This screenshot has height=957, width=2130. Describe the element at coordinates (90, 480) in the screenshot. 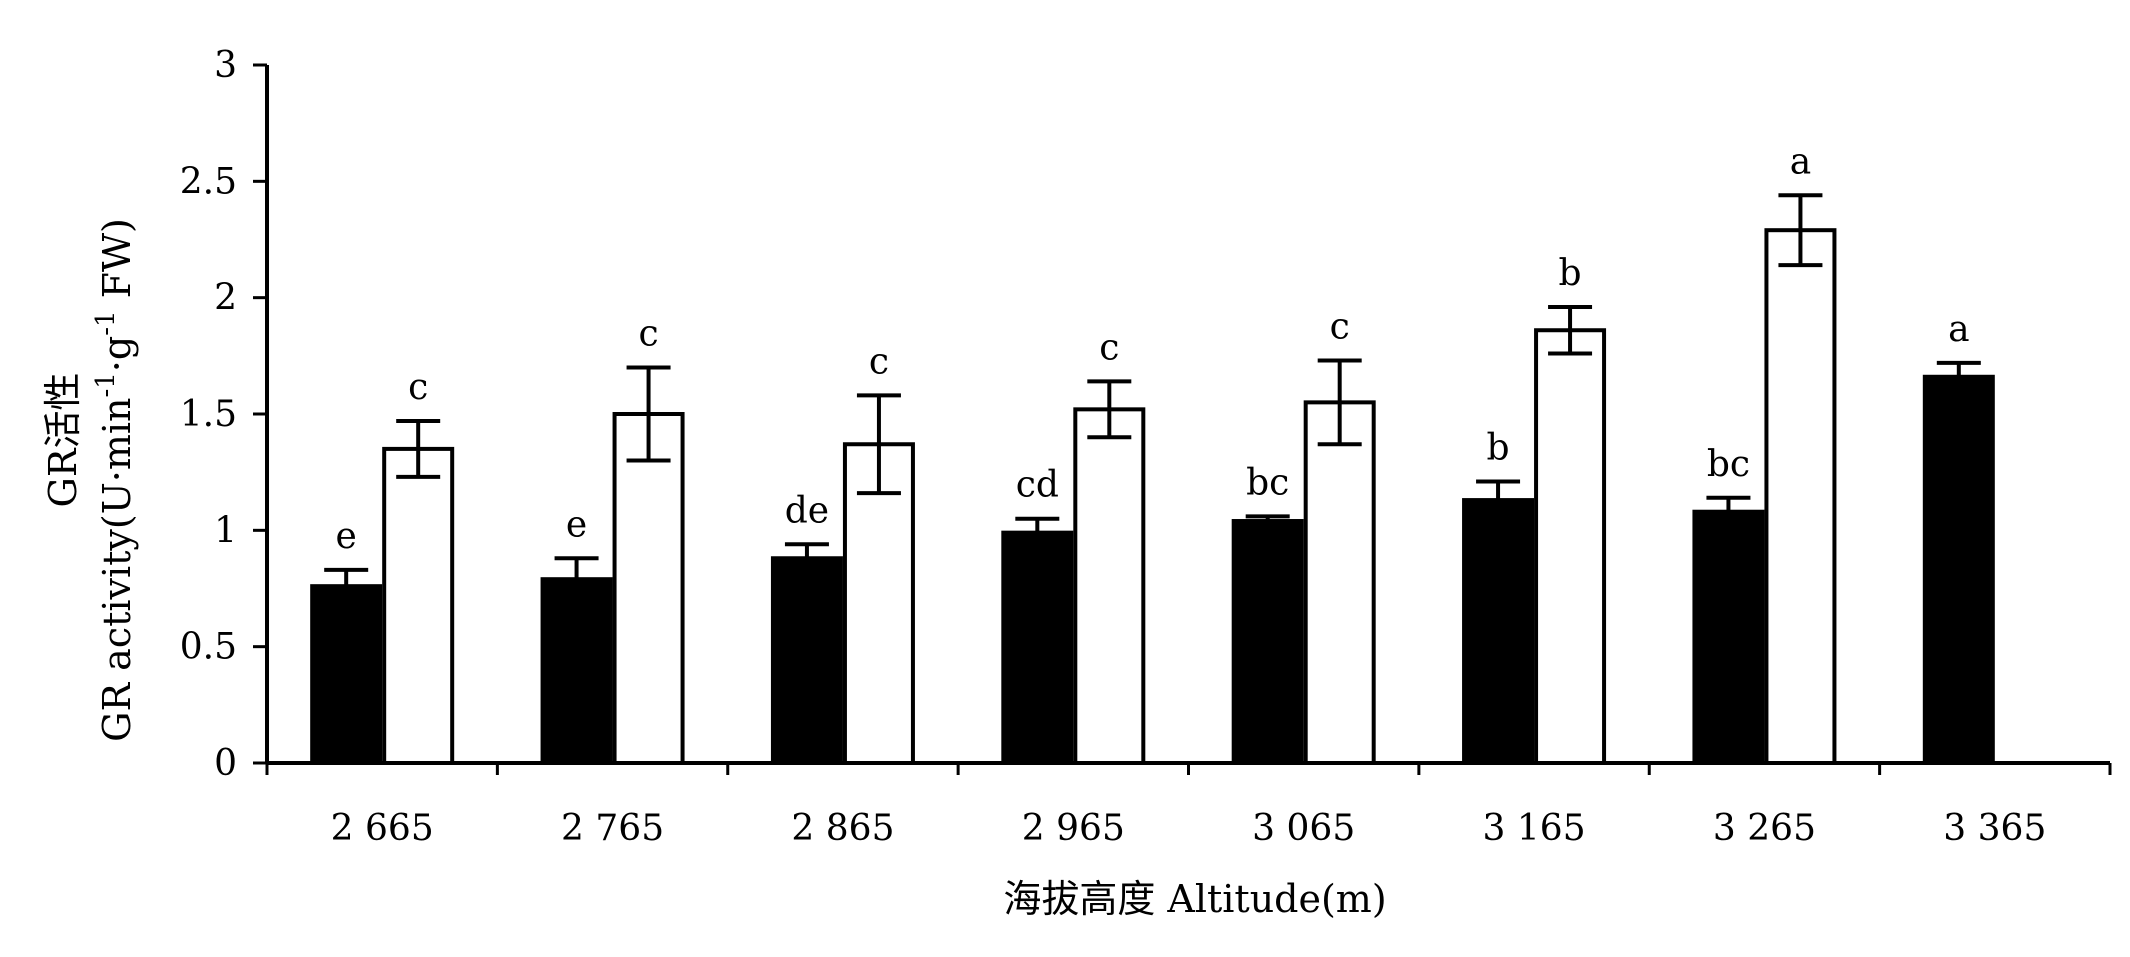

I see `y-axis-title: GR活性 GR activity(U·min-1·g-1 FW)` at that location.